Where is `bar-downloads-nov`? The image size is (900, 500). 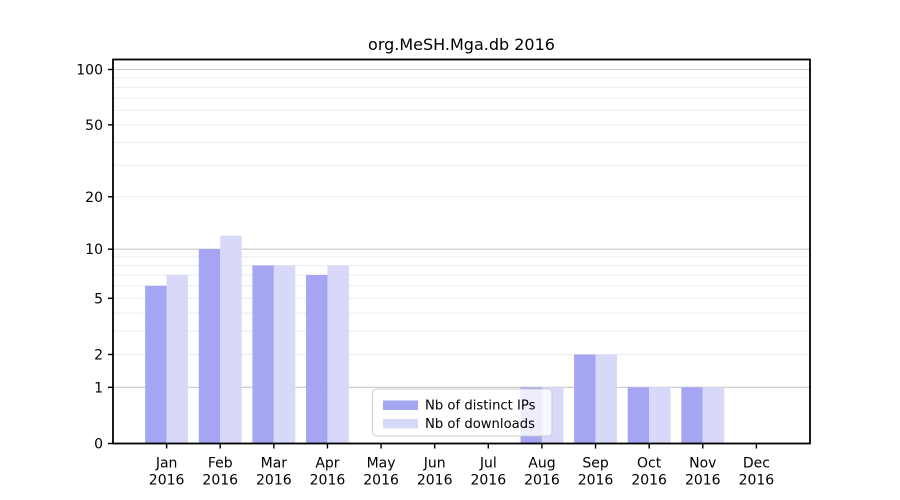 bar-downloads-nov is located at coordinates (713, 415).